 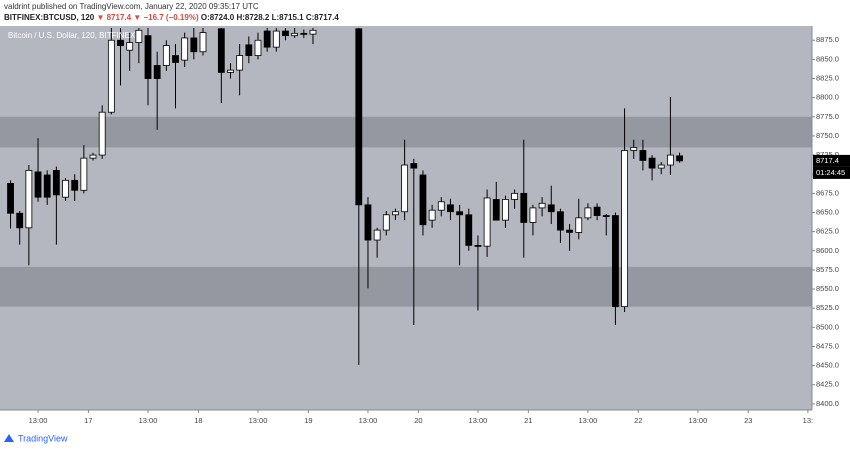 What do you see at coordinates (827, 211) in the screenshot?
I see `y-tick-label: 8650.0` at bounding box center [827, 211].